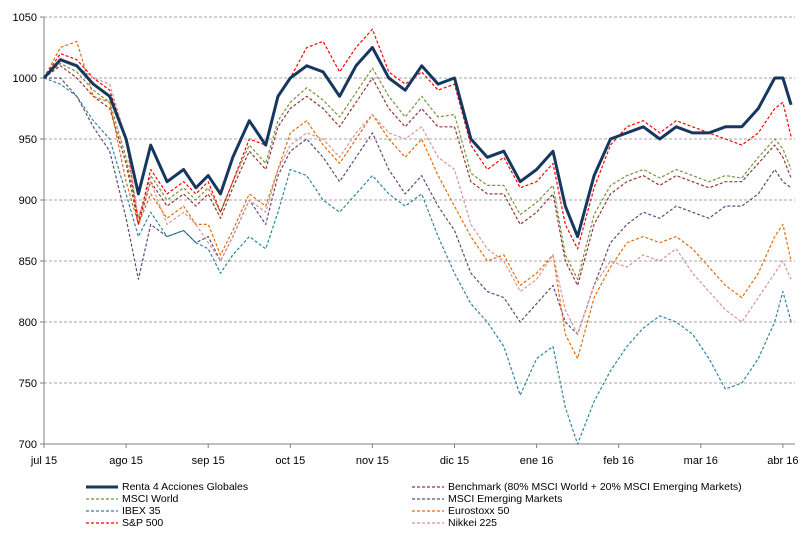  Describe the element at coordinates (28, 201) in the screenshot. I see `y-tick-label: 900` at that location.